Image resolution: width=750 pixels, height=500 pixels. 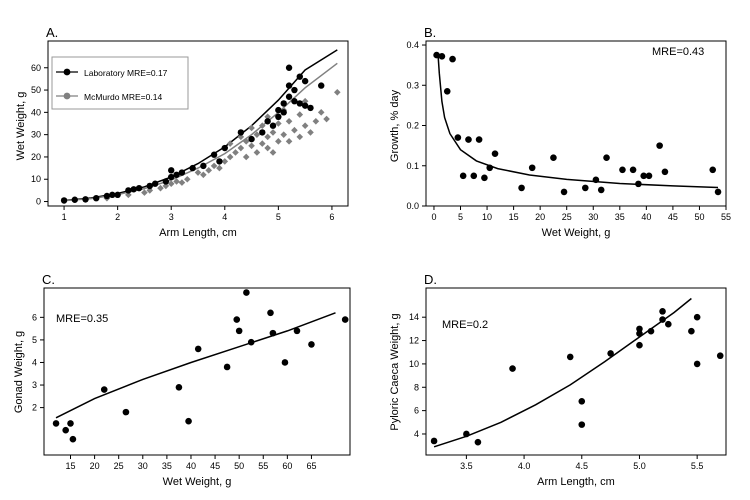 What do you see at coordinates (224, 217) in the screenshot?
I see `panel-a-x-tick-label: 4` at bounding box center [224, 217].